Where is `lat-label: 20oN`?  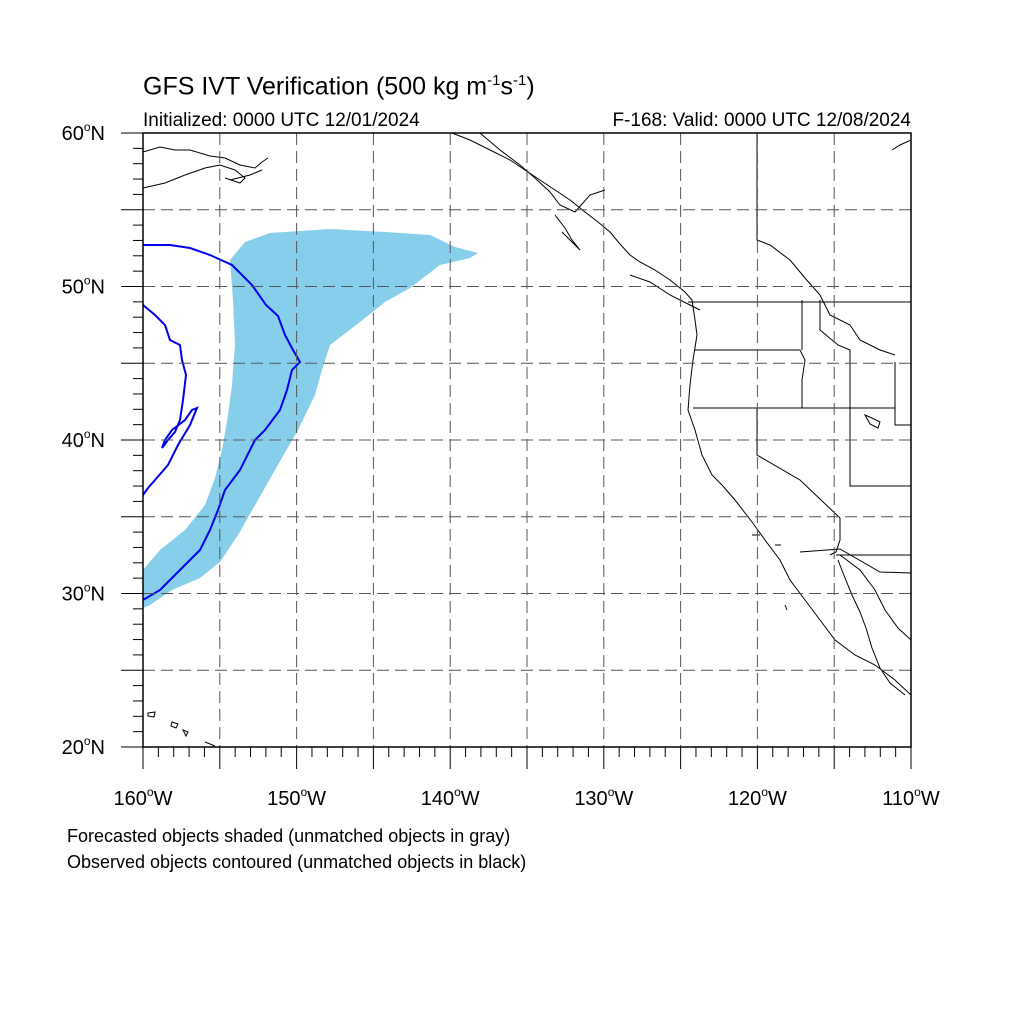 lat-label: 20oN is located at coordinates (83, 746).